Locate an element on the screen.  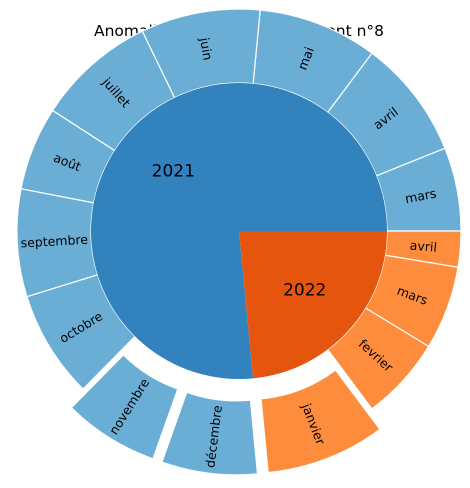
outer-label-2021-mars: mars is located at coordinates (421, 195).